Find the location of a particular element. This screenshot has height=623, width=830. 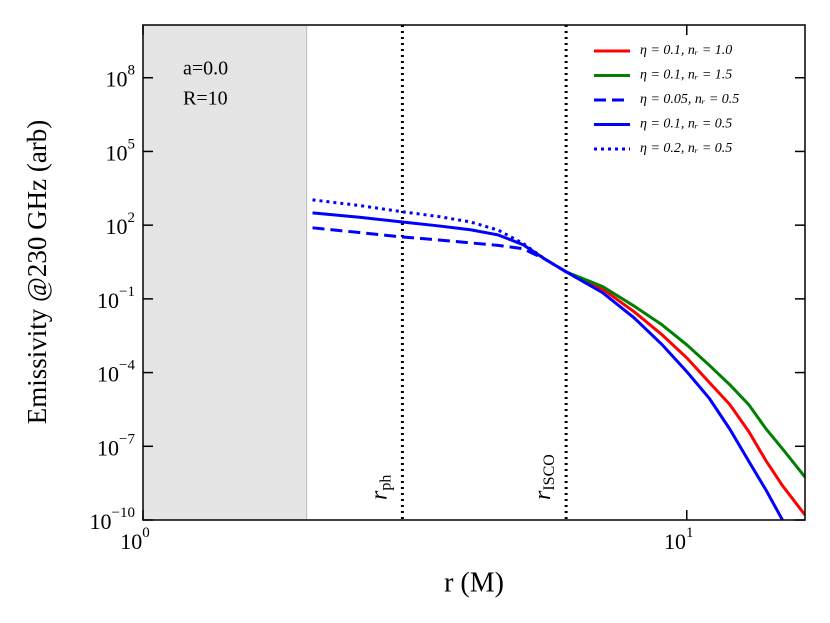

tick-label: 10⁸ is located at coordinates (121, 77).